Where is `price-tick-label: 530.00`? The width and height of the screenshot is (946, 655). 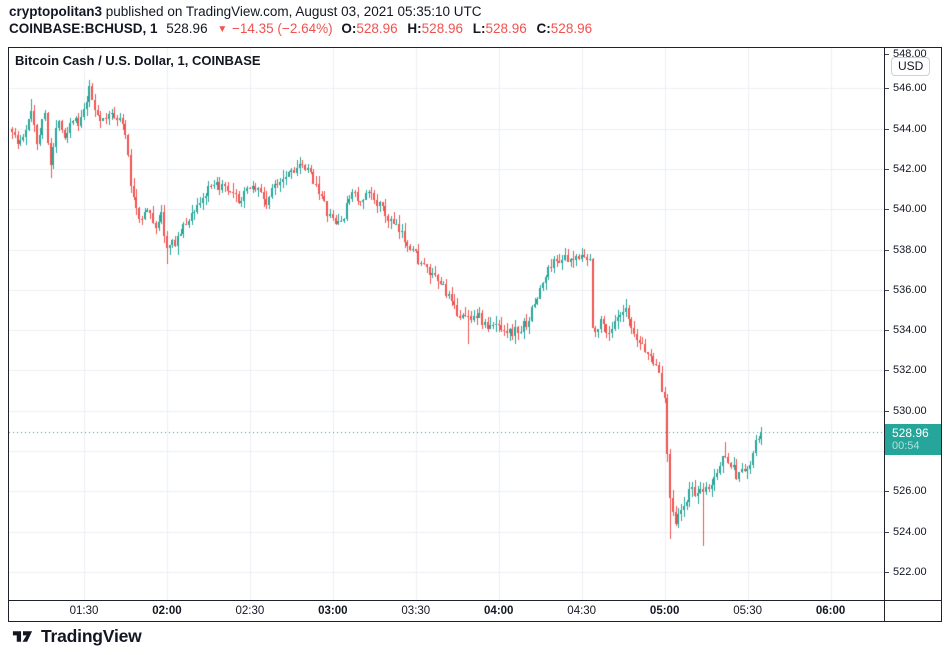
price-tick-label: 530.00 is located at coordinates (913, 411).